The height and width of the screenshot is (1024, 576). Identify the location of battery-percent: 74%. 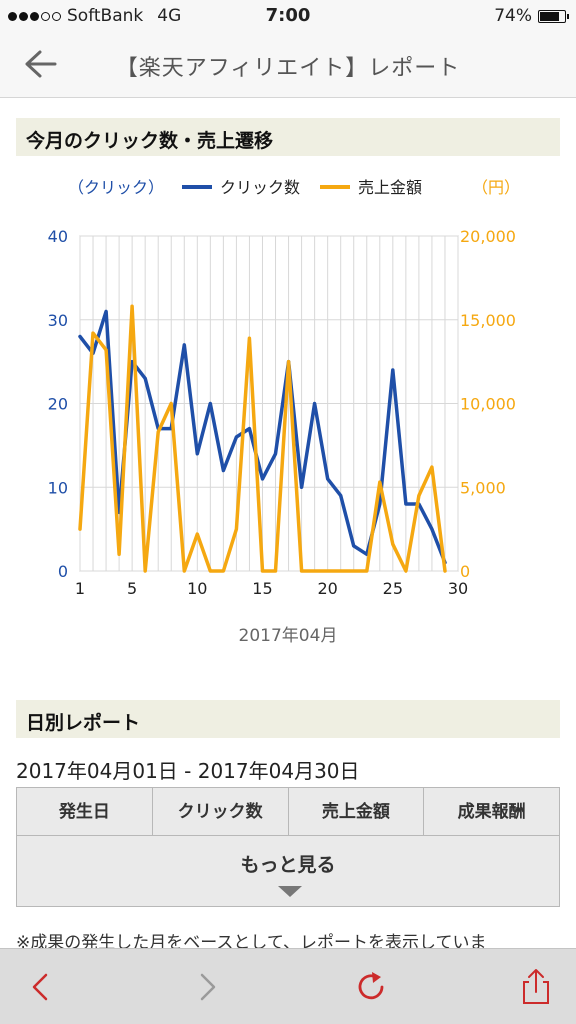
(513, 16).